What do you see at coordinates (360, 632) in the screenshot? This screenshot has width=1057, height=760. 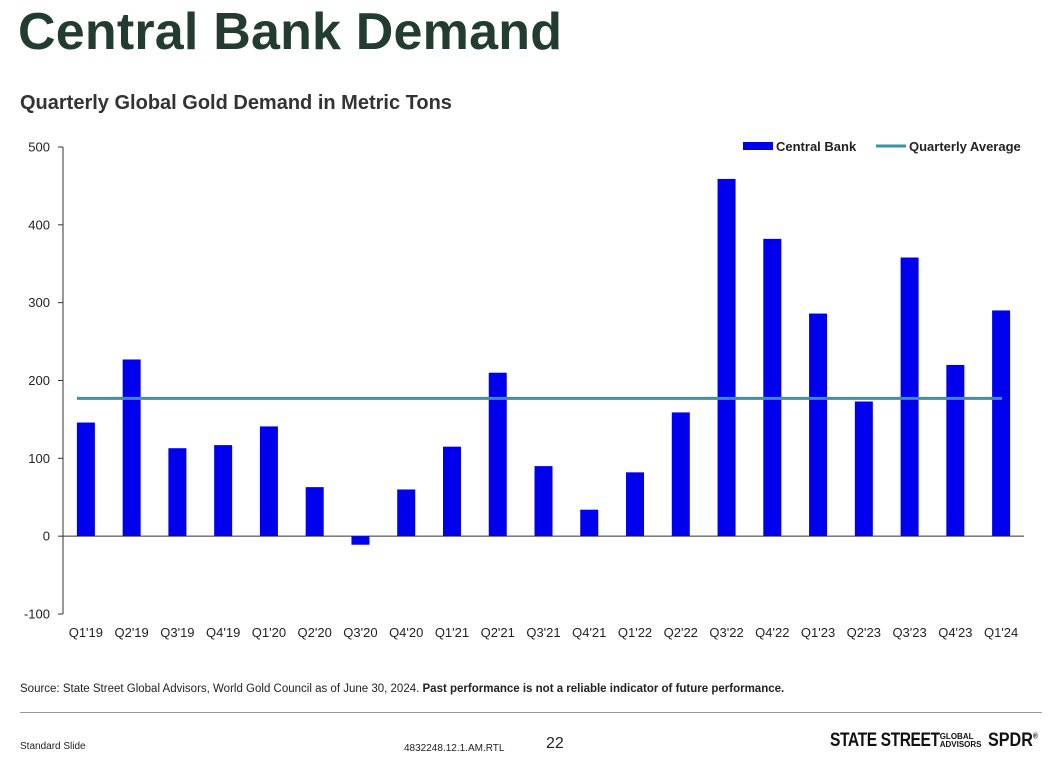 I see `x-tick-label: Q3'20` at bounding box center [360, 632].